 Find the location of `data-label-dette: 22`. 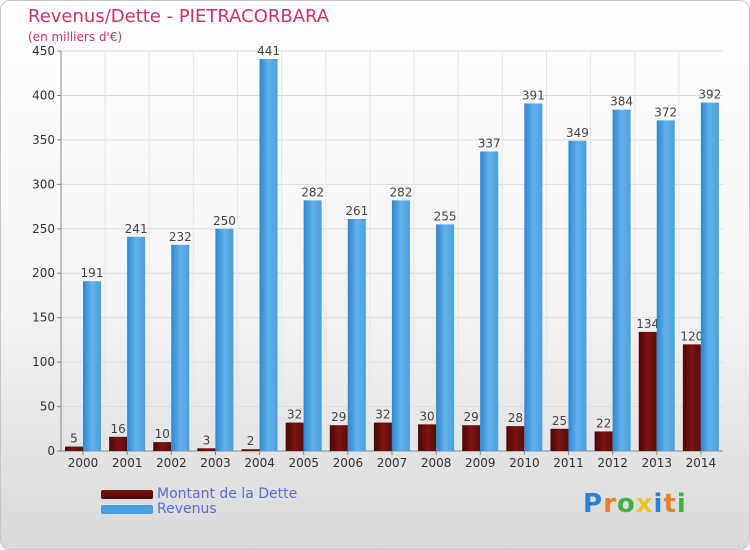

data-label-dette: 22 is located at coordinates (603, 423).